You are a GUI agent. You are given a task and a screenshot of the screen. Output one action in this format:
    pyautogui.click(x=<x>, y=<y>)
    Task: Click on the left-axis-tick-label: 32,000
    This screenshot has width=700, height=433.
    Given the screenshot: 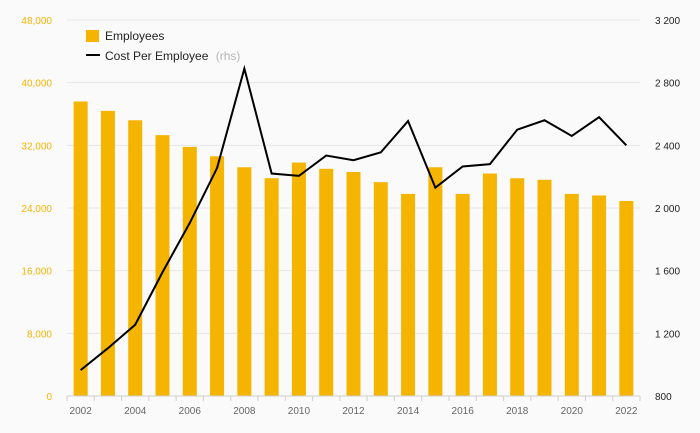 What is the action you would take?
    pyautogui.click(x=36, y=146)
    